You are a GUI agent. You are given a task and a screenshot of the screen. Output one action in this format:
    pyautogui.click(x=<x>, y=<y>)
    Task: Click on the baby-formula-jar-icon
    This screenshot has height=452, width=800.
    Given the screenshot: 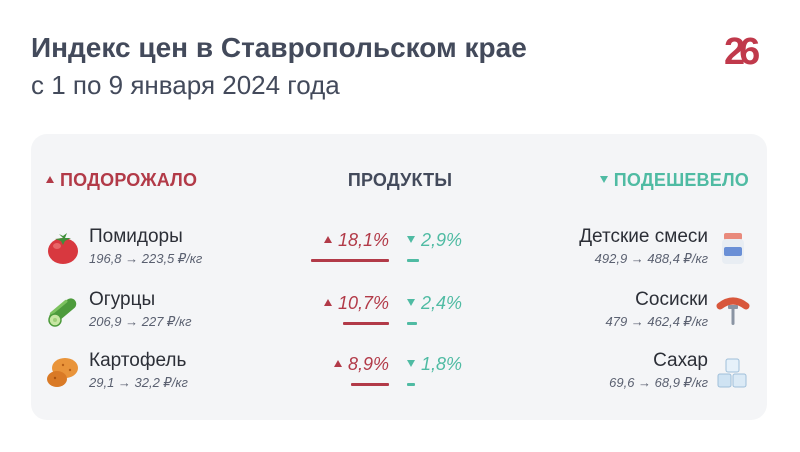 What is the action you would take?
    pyautogui.click(x=733, y=248)
    